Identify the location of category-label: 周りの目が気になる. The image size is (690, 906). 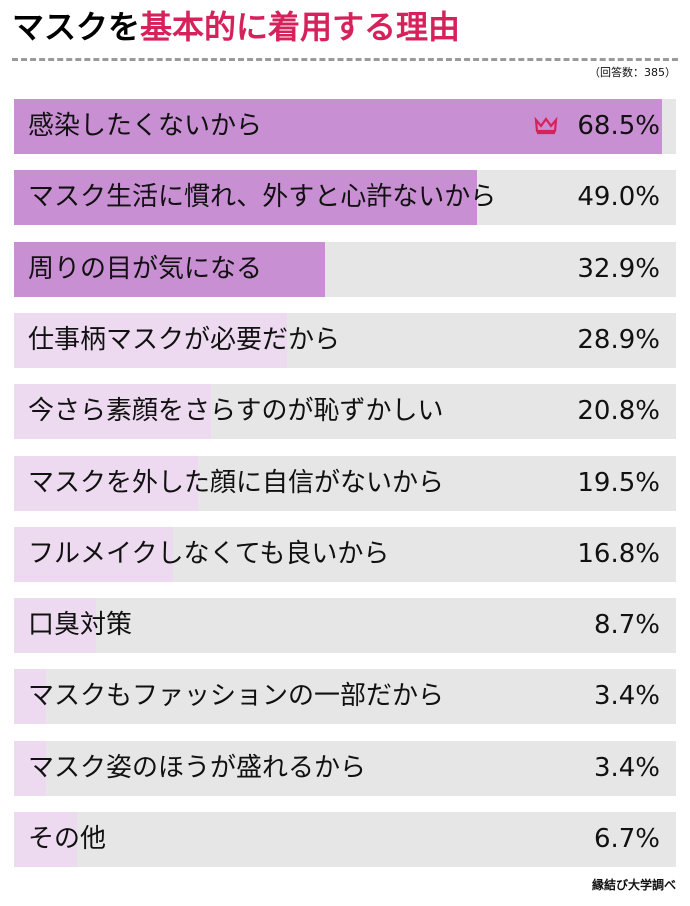
(145, 269).